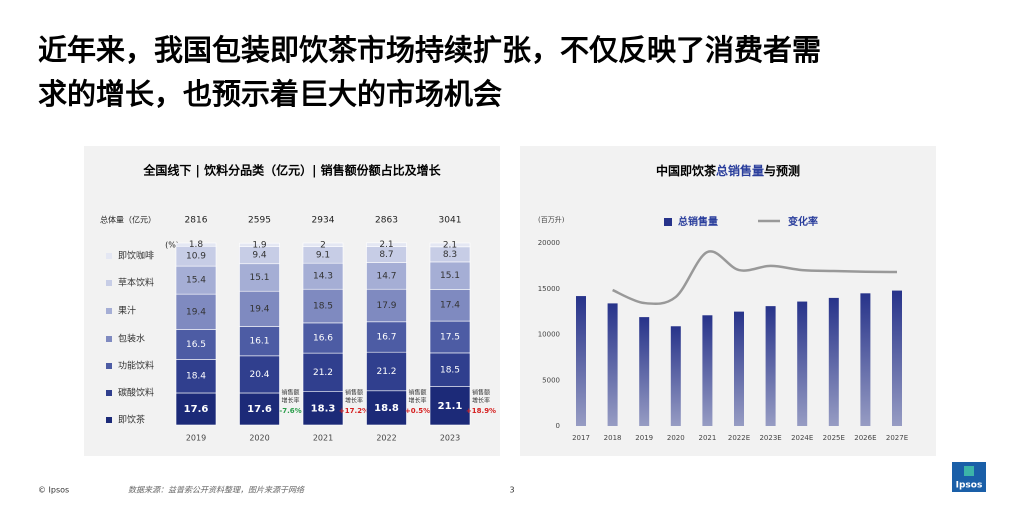 The image size is (1024, 516). I want to click on legend-label: 包装水, so click(131, 339).